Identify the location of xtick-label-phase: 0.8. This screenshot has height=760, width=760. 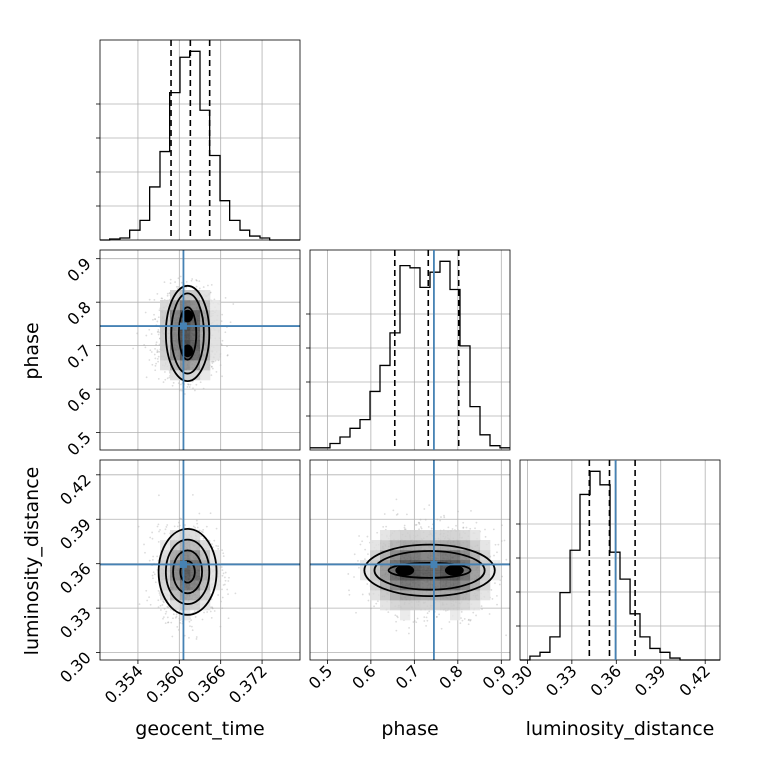
(450, 676).